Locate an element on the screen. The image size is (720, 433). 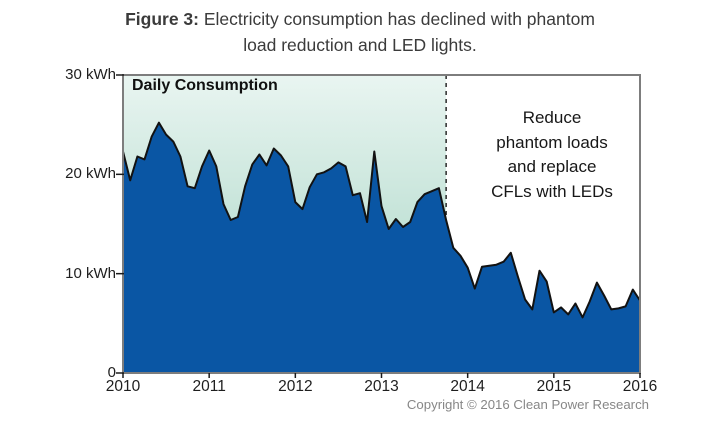
y-axis-tick-label: 30 kWh is located at coordinates (90, 74).